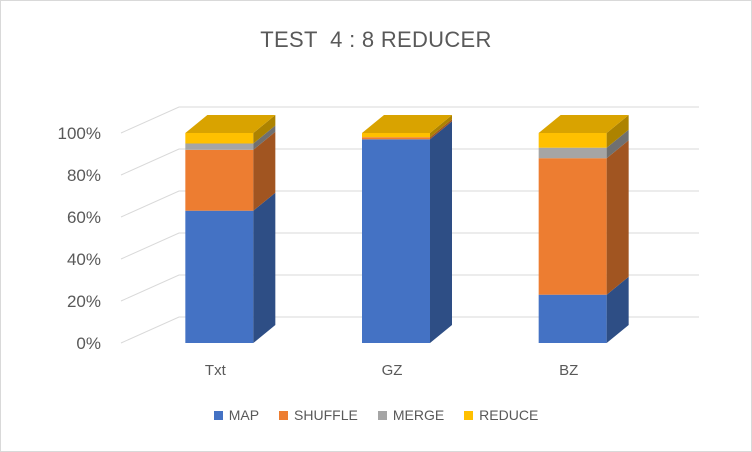 This screenshot has width=752, height=452. Describe the element at coordinates (407, 124) in the screenshot. I see `bar-top-gz` at that location.